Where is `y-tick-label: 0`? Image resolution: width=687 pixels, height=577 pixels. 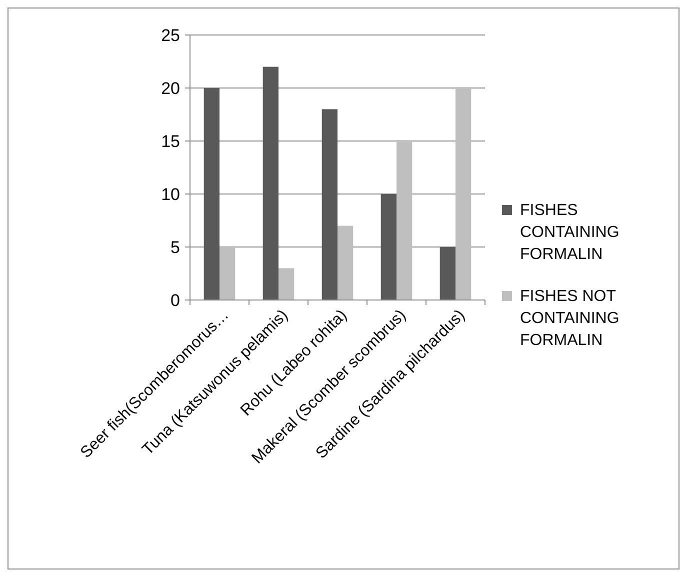
y-tick-label: 0 is located at coordinates (175, 300).